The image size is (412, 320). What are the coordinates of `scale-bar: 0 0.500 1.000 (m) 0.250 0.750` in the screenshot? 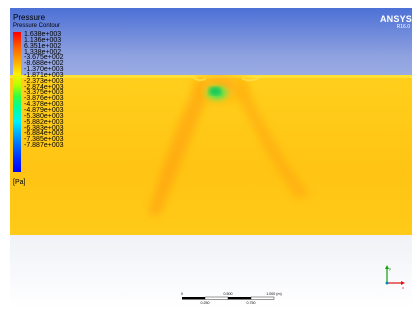 It's located at (231, 298).